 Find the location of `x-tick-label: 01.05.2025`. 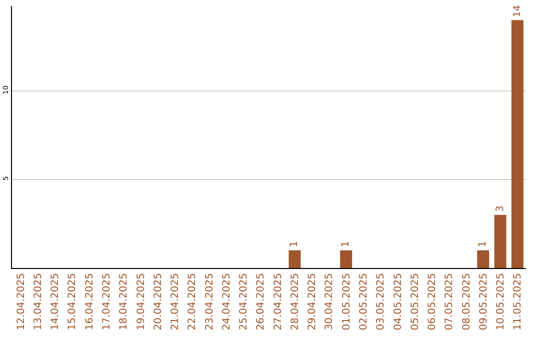

x-tick-label: 01.05.2025 is located at coordinates (346, 301).